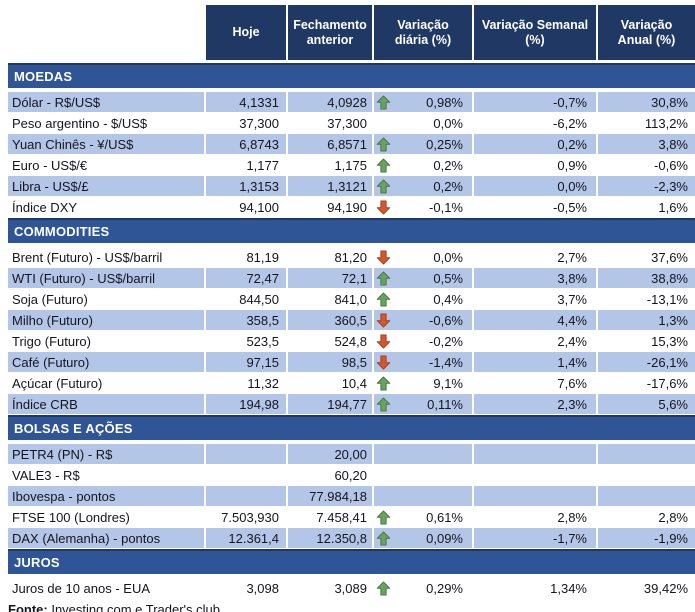  What do you see at coordinates (351, 427) in the screenshot?
I see `section-header: BOLSAS E AÇÕES` at bounding box center [351, 427].